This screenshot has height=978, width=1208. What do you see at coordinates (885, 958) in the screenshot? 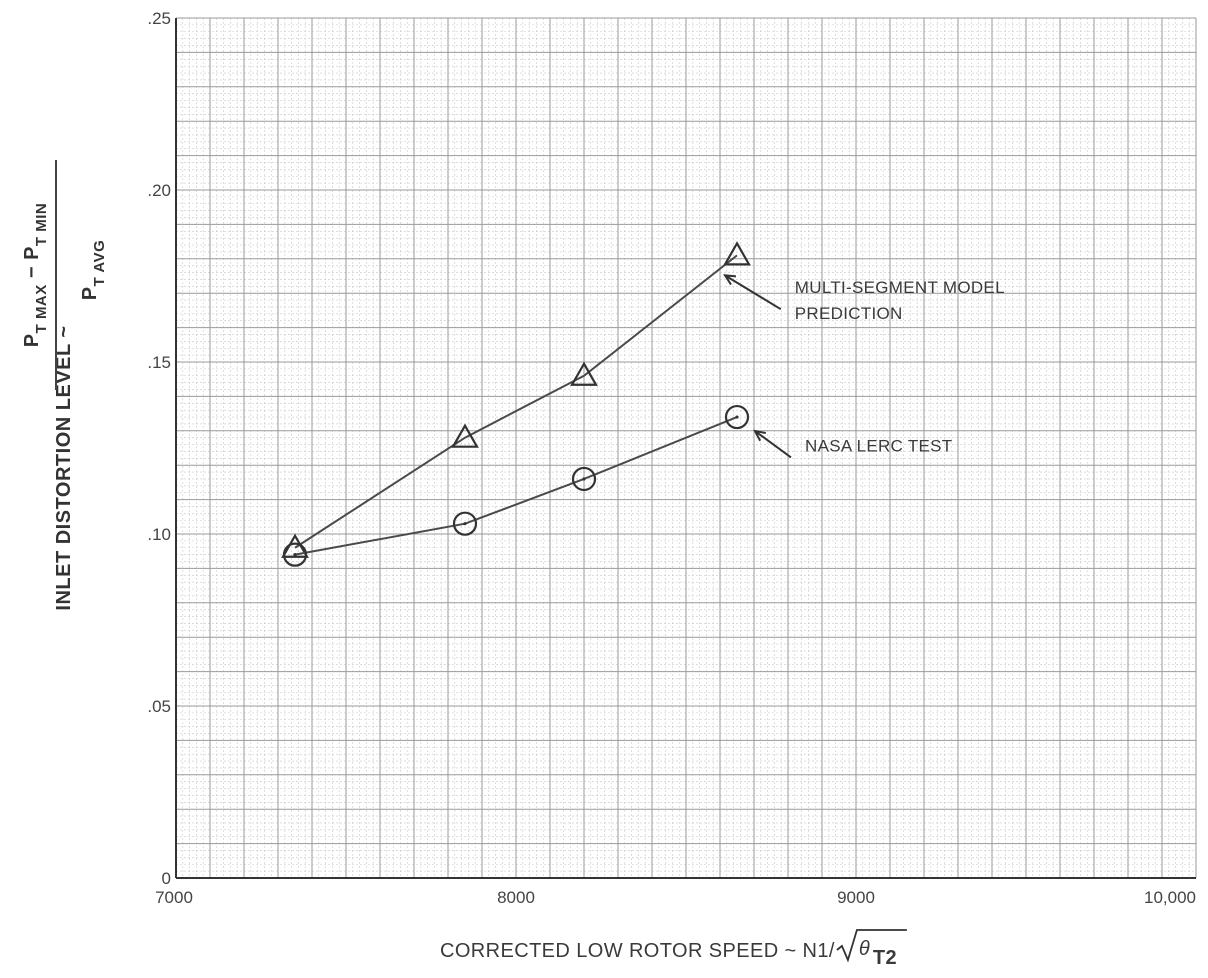
I see `x-axis-label-subscript: T2` at bounding box center [885, 958].